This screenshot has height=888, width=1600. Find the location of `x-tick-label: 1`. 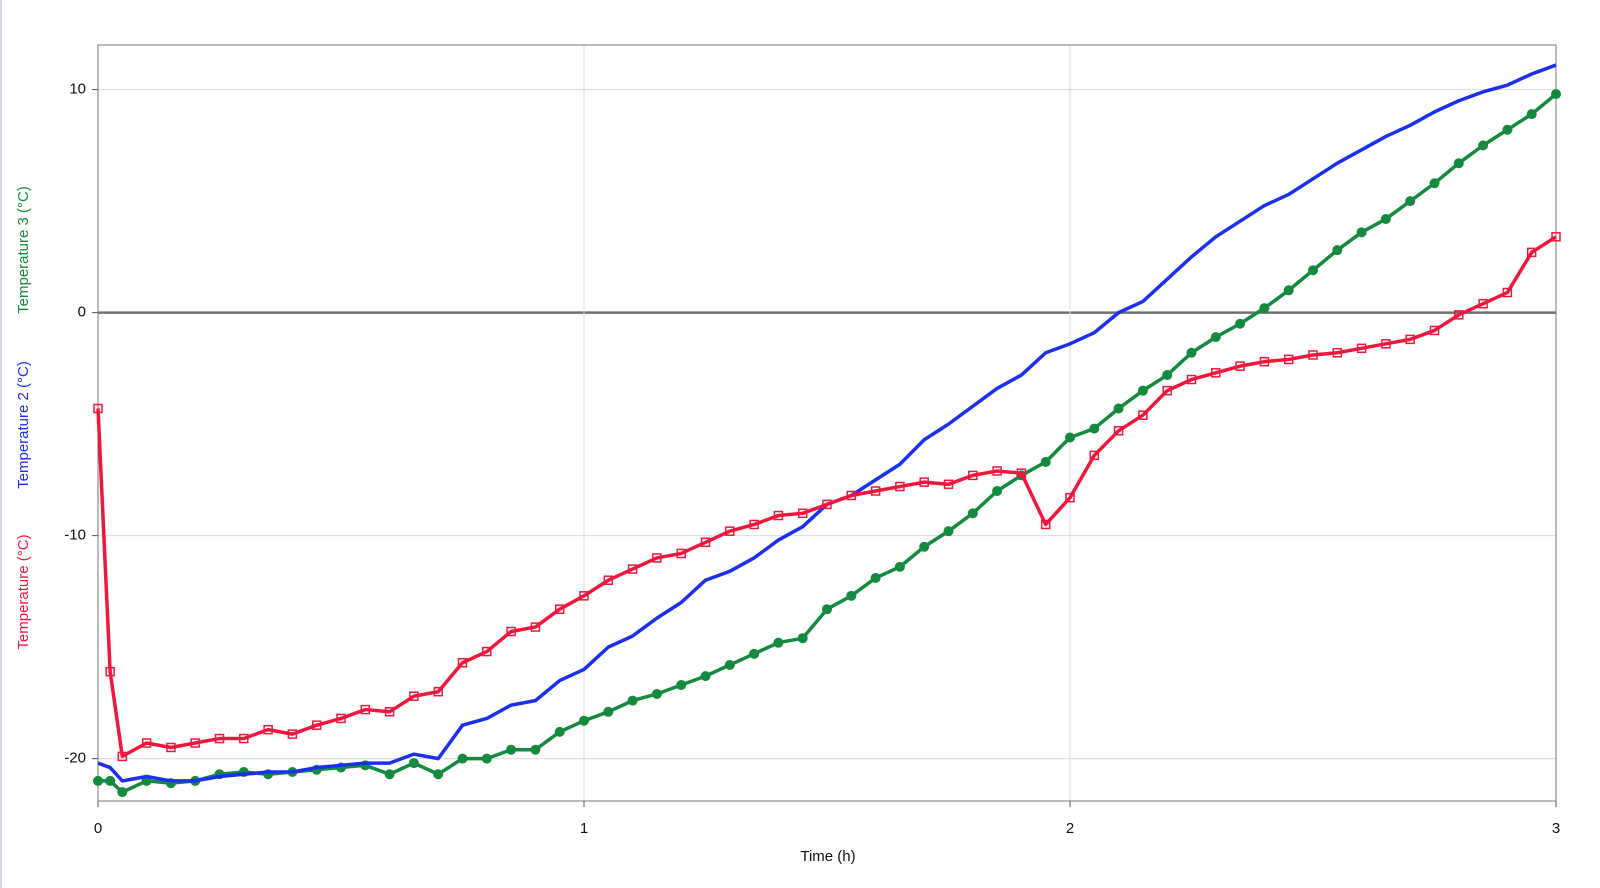

x-tick-label: 1 is located at coordinates (584, 828).